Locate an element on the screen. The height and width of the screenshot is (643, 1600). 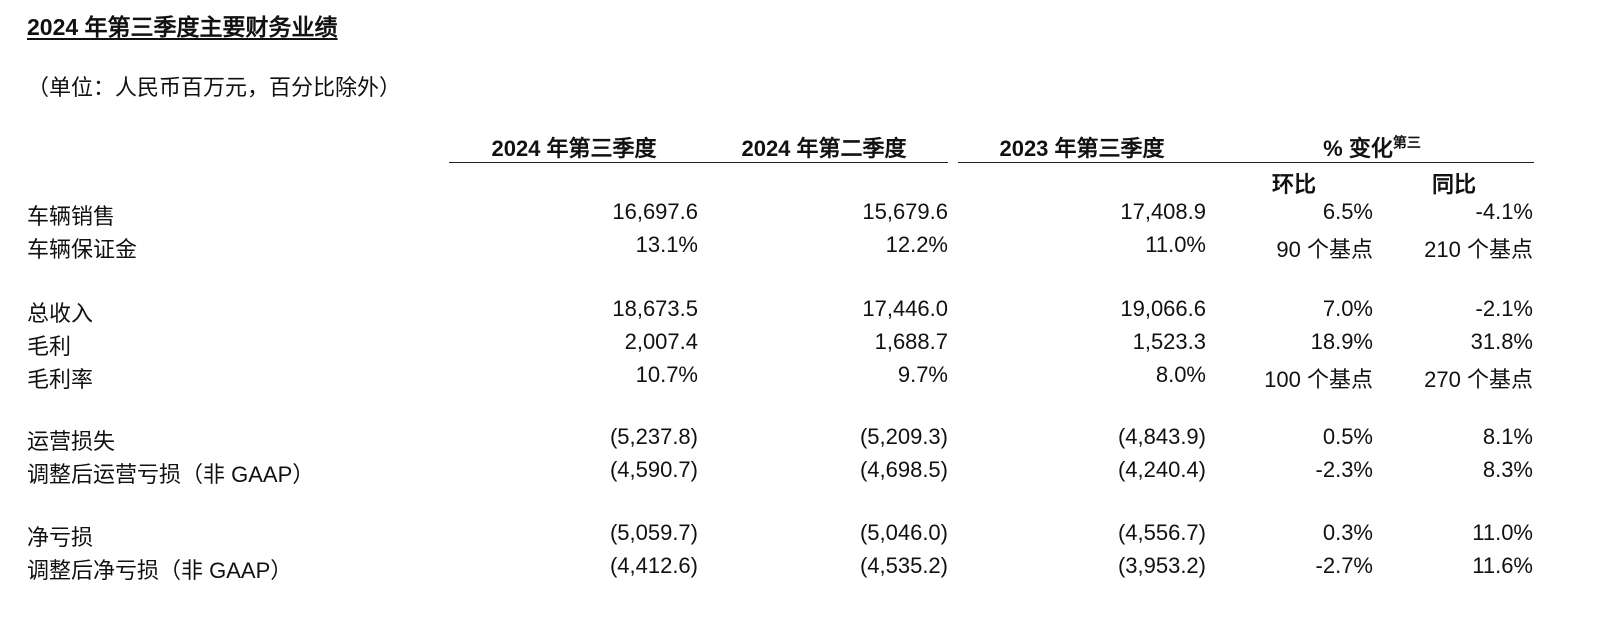
cell-q3-2023: (4,240.4) is located at coordinates (1161, 469).